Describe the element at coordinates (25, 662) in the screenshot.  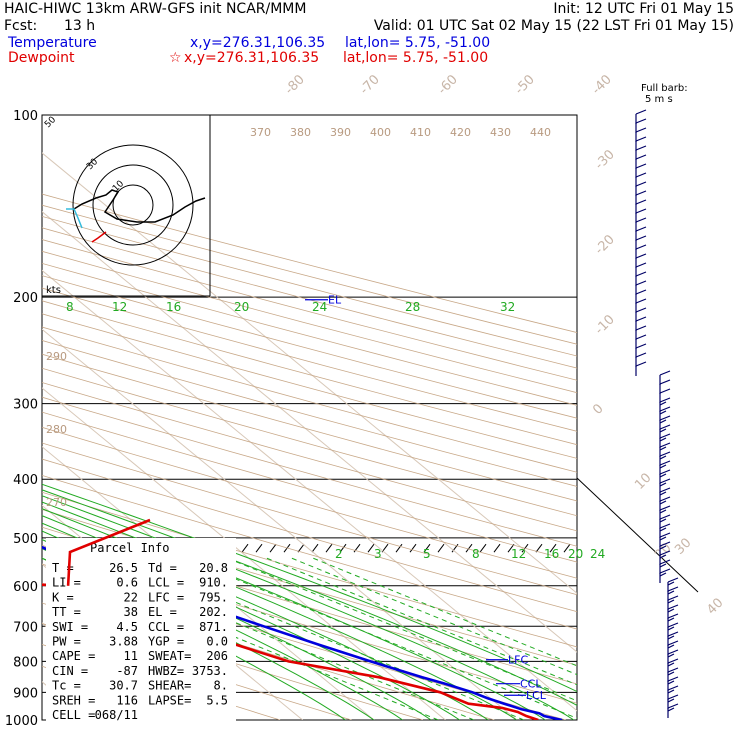
I see `pressure-tick-label: 800` at that location.